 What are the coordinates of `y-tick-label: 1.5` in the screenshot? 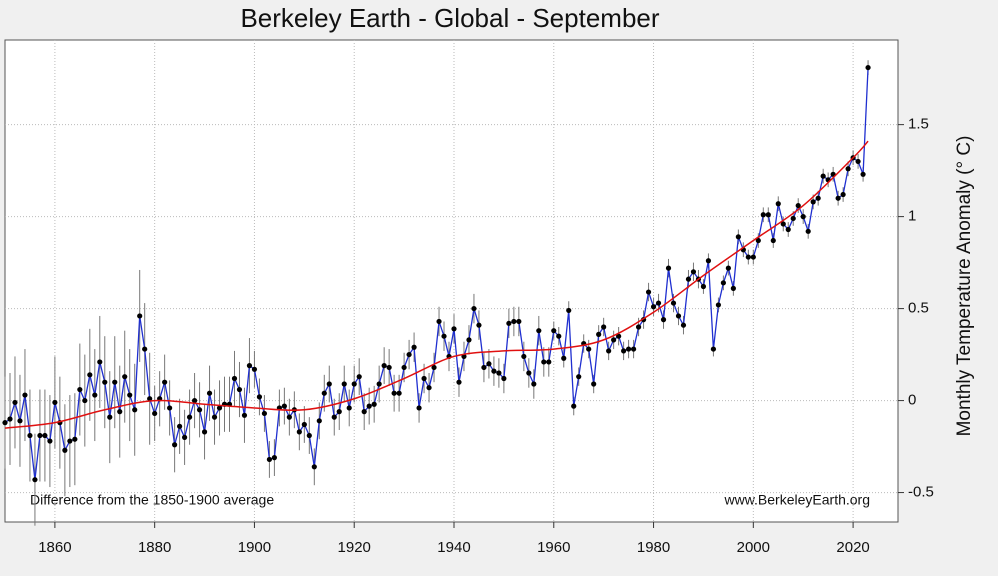 It's located at (918, 124).